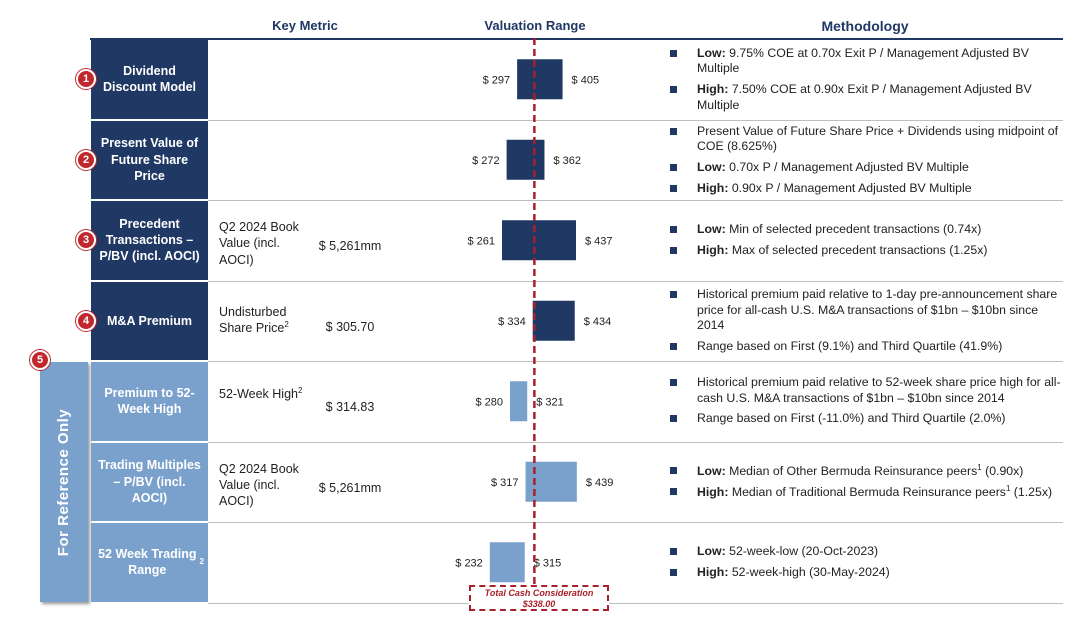  Describe the element at coordinates (469, 563) in the screenshot. I see `range-low-label: $ 232` at that location.